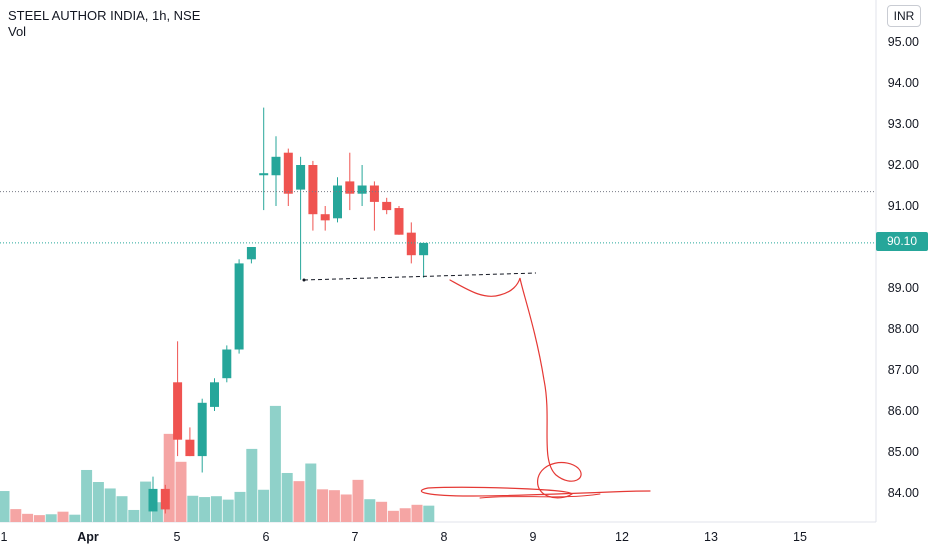  What do you see at coordinates (902, 241) in the screenshot?
I see `last-price-badge: 90.10` at bounding box center [902, 241].